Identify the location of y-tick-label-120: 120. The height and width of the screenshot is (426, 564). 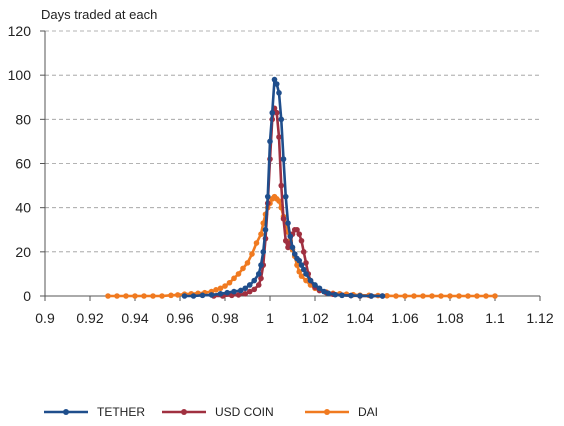
(20, 31).